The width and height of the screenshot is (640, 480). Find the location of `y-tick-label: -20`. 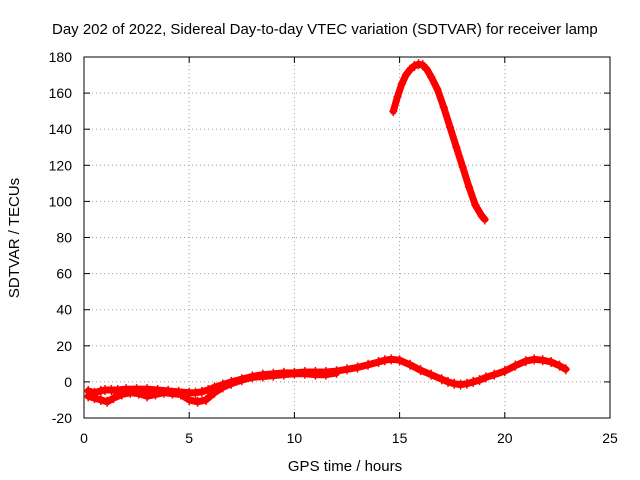

y-tick-label: -20 is located at coordinates (62, 418).